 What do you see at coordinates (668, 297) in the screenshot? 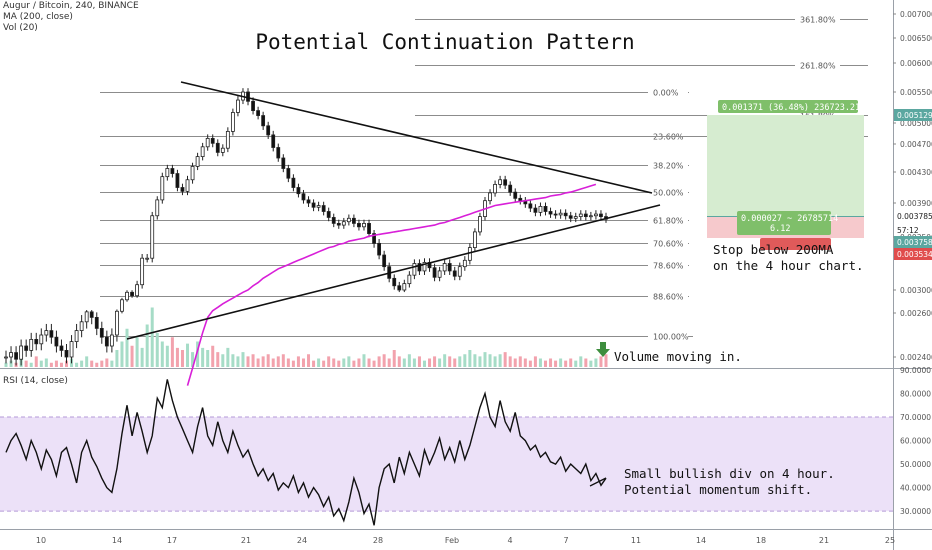
I see `fib-level-label: 88.60%` at bounding box center [668, 297].